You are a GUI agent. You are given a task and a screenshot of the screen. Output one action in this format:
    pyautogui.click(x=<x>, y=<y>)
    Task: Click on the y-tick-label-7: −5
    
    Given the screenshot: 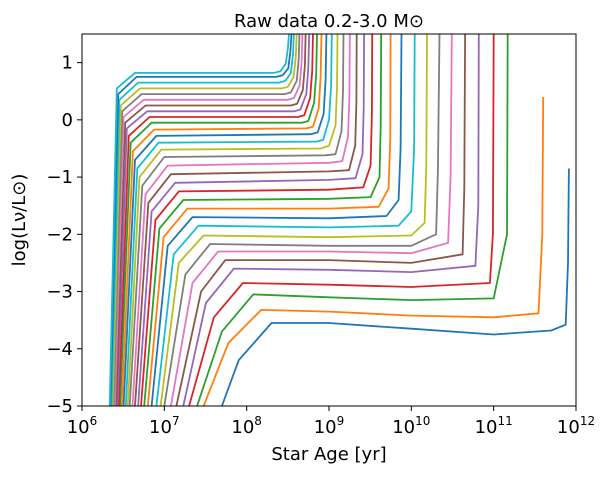 What is the action you would take?
    pyautogui.click(x=59, y=406)
    